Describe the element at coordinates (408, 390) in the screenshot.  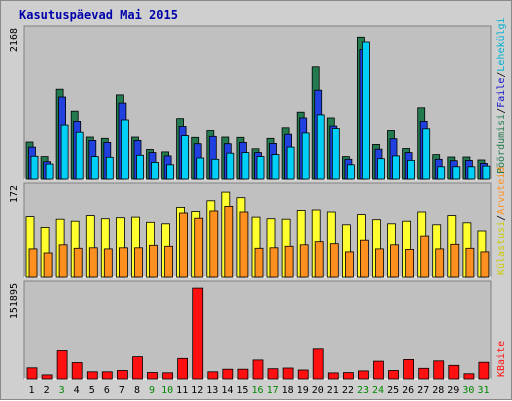
I see `x-tick-label: 26` at that location.